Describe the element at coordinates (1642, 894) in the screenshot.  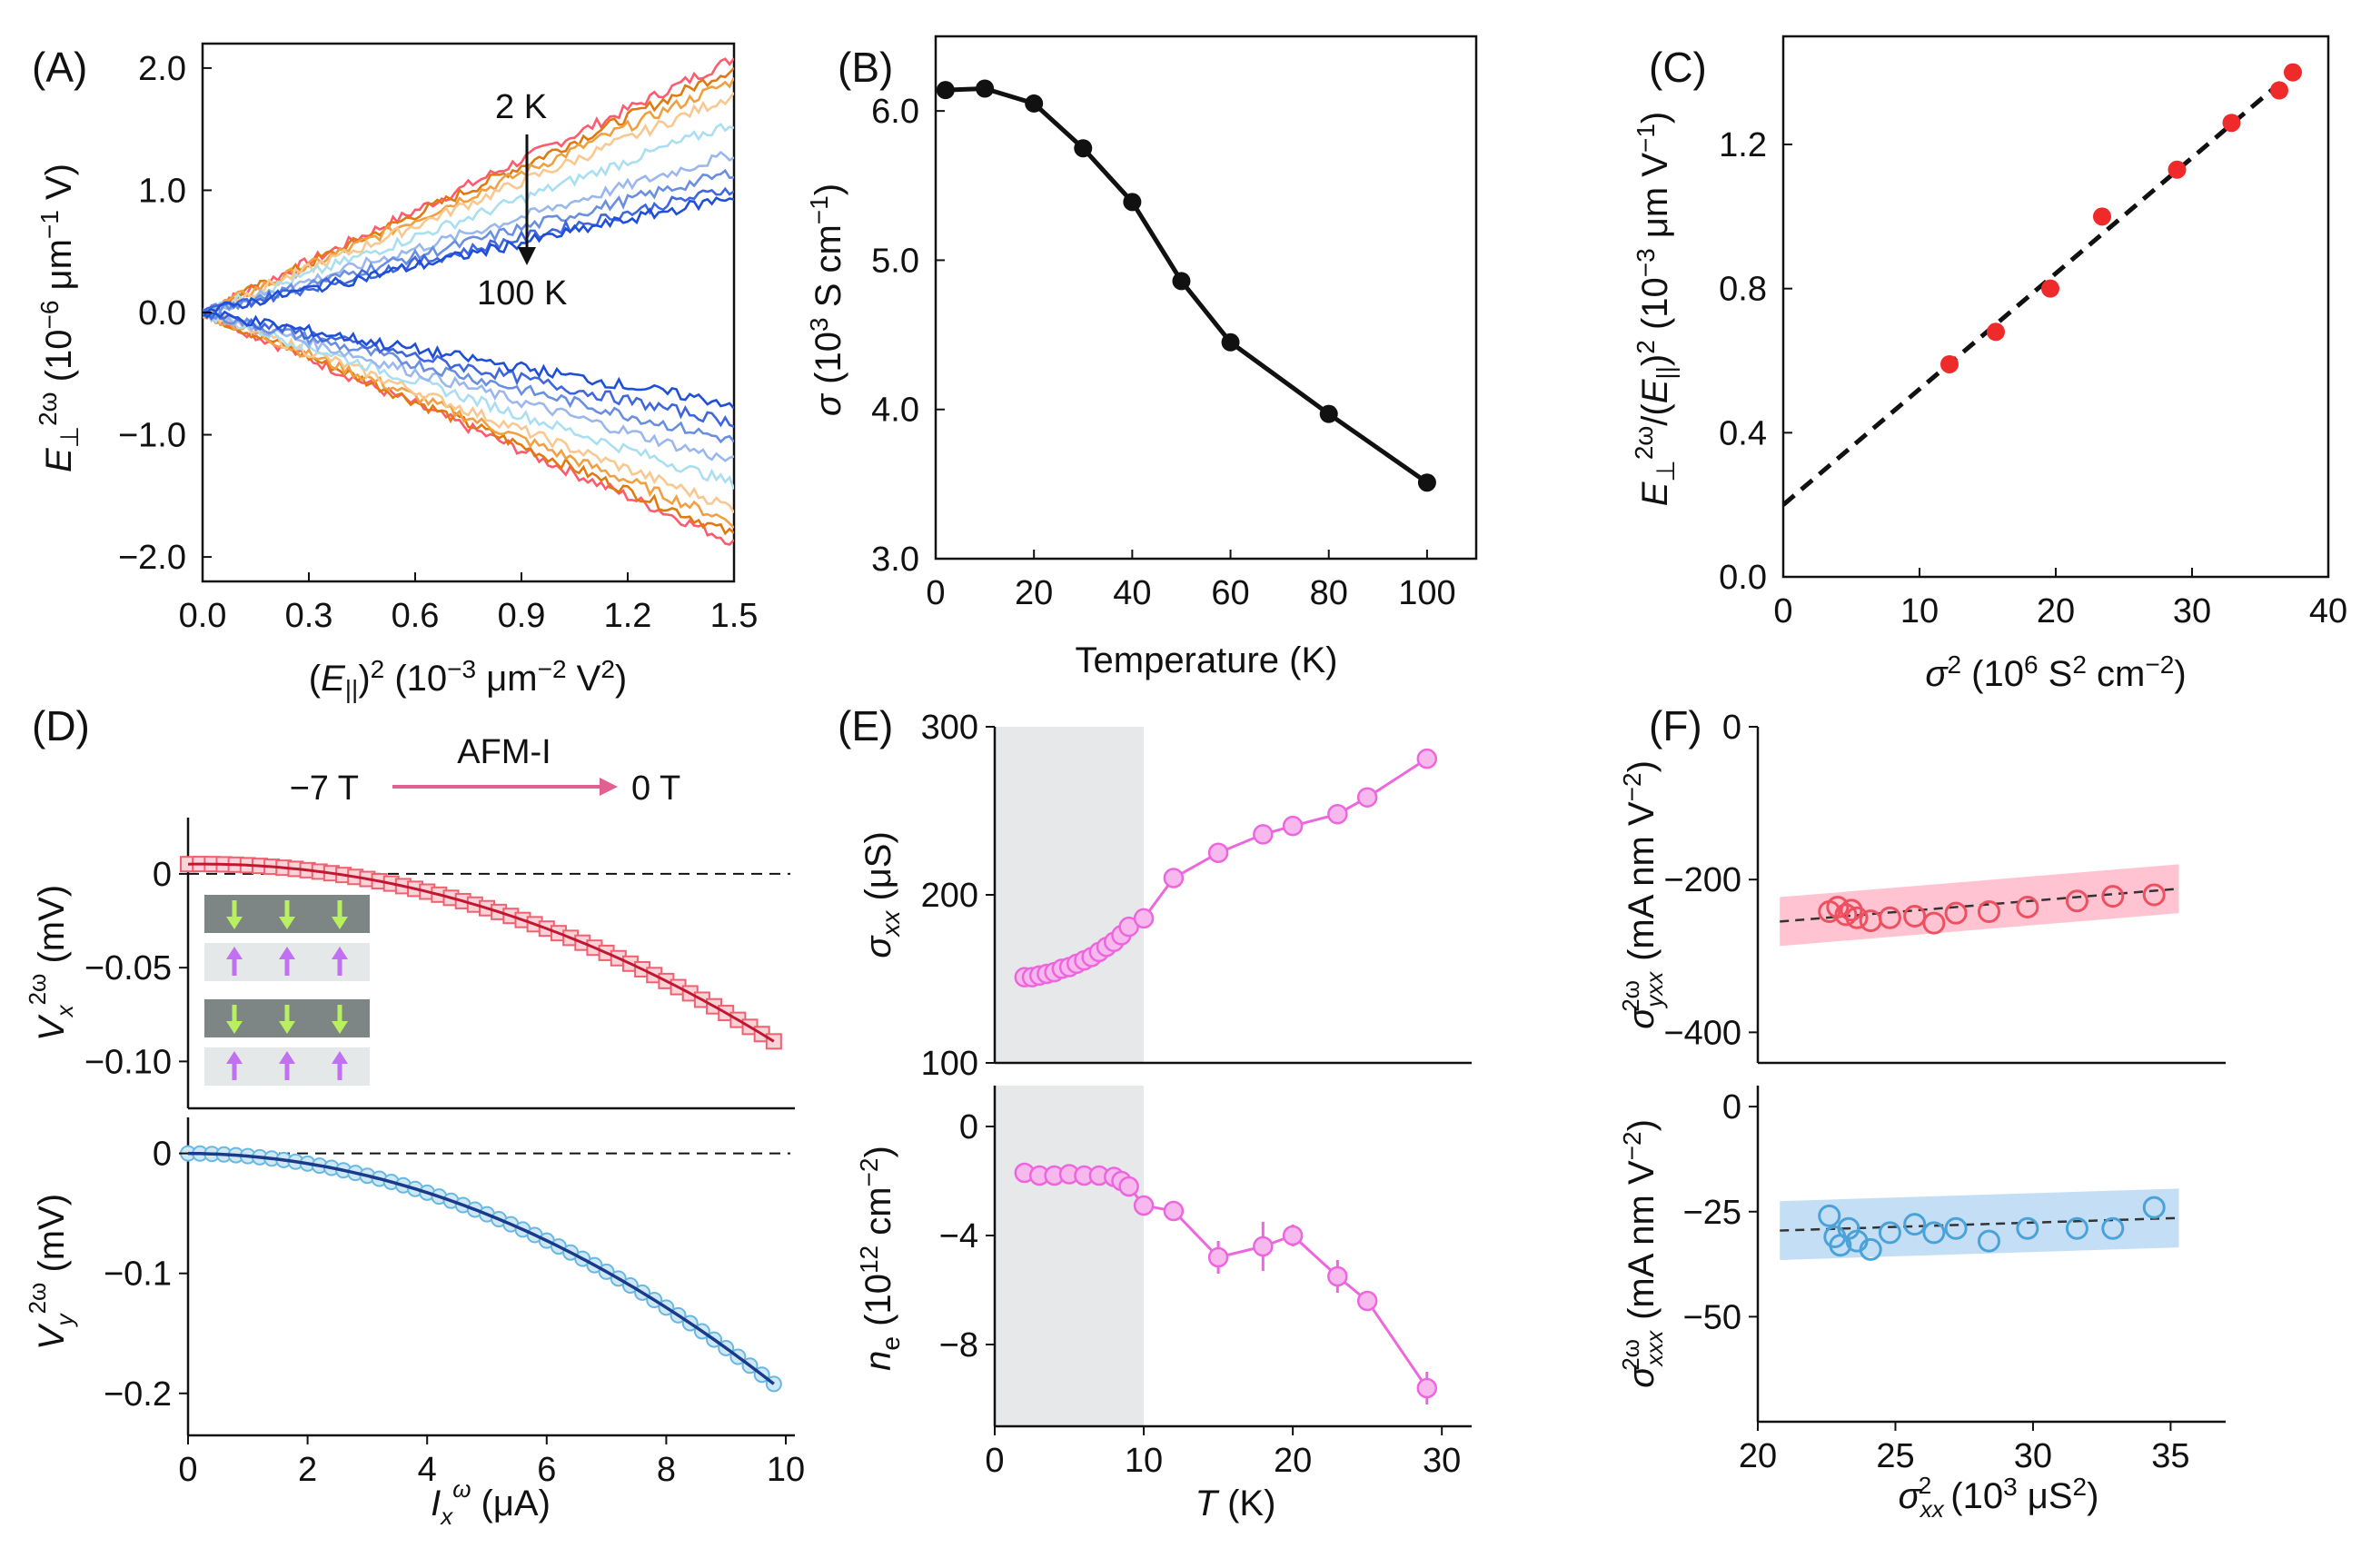
I see `f-top-ylabel: σyxx2ω (mA nm V−2)` at that location.